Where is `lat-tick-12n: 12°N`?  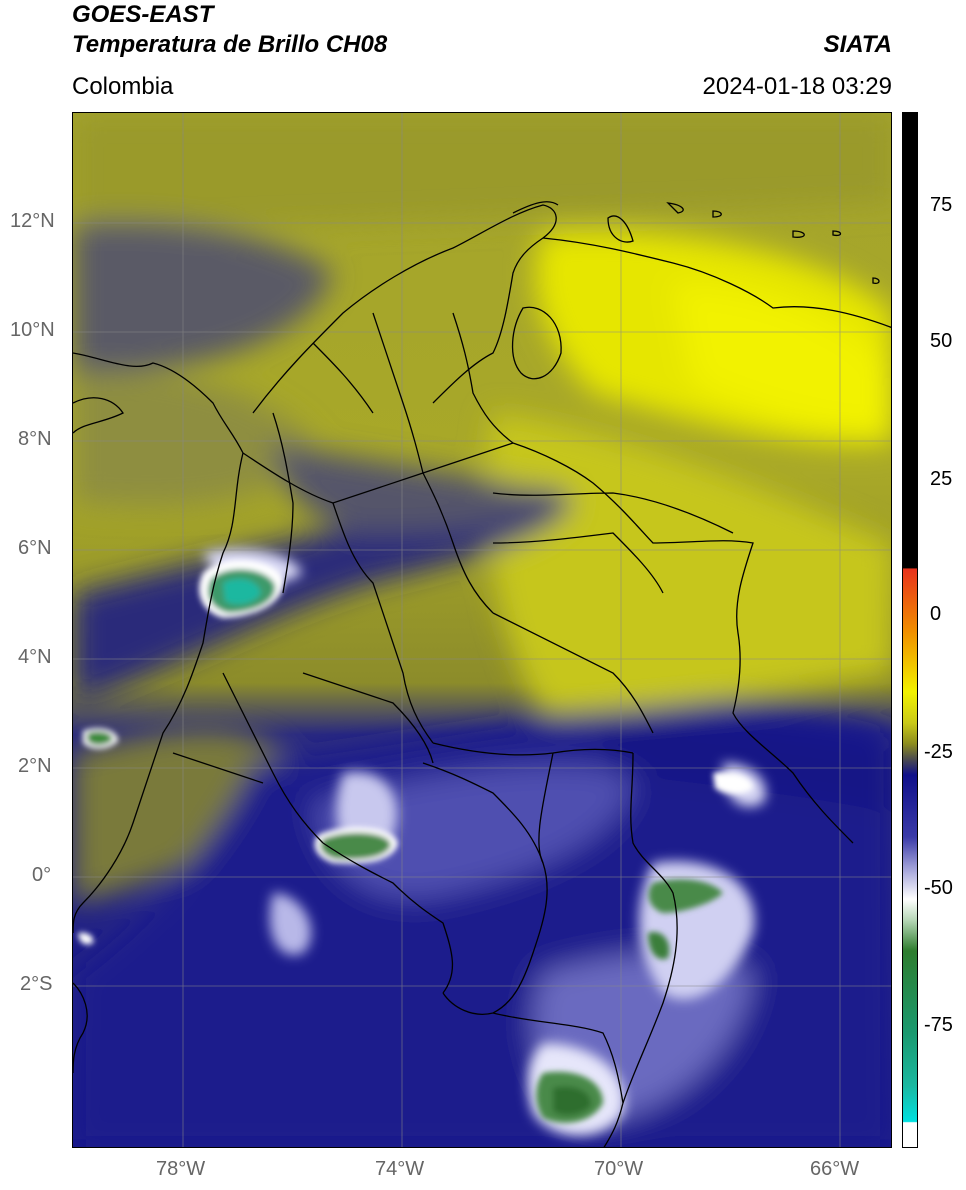
lat-tick-12n: 12°N is located at coordinates (32, 221).